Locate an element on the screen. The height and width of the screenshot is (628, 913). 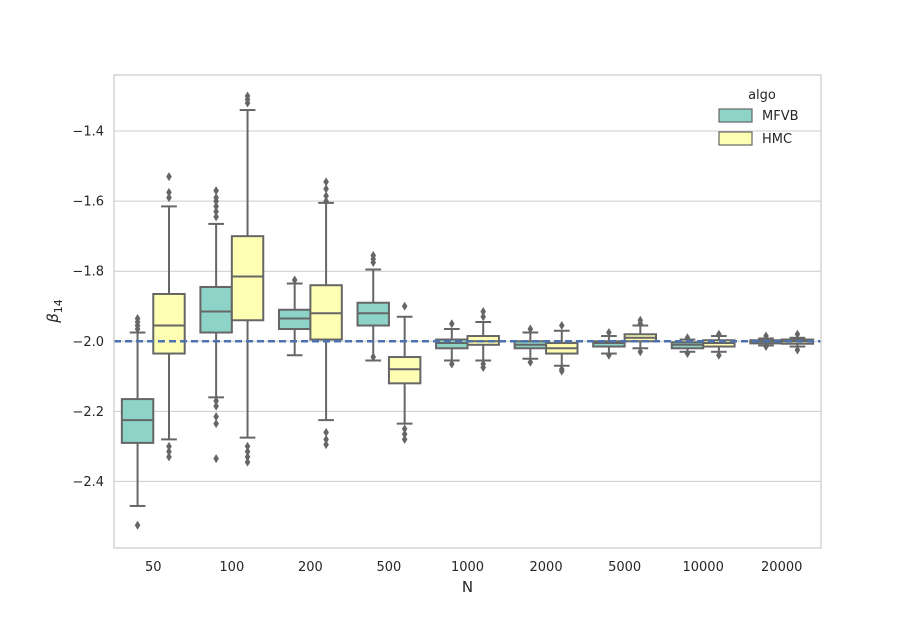
legend-label-hmc: HMC is located at coordinates (777, 139).